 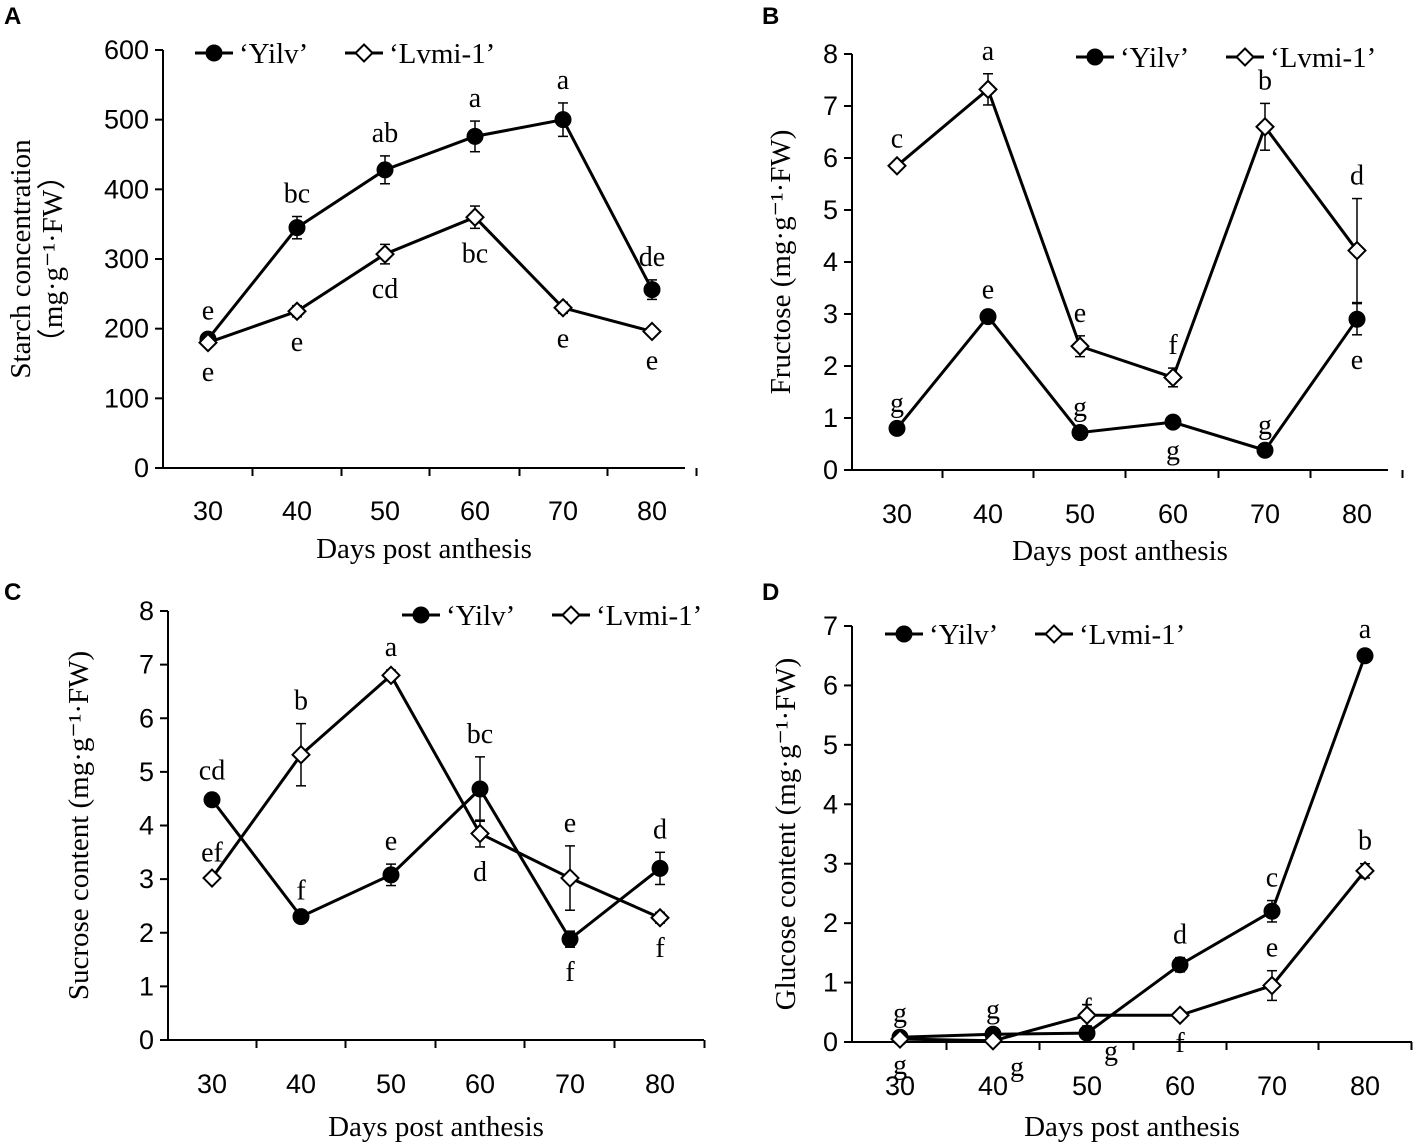 What do you see at coordinates (830, 418) in the screenshot?
I see `y-tick-label: 1` at bounding box center [830, 418].